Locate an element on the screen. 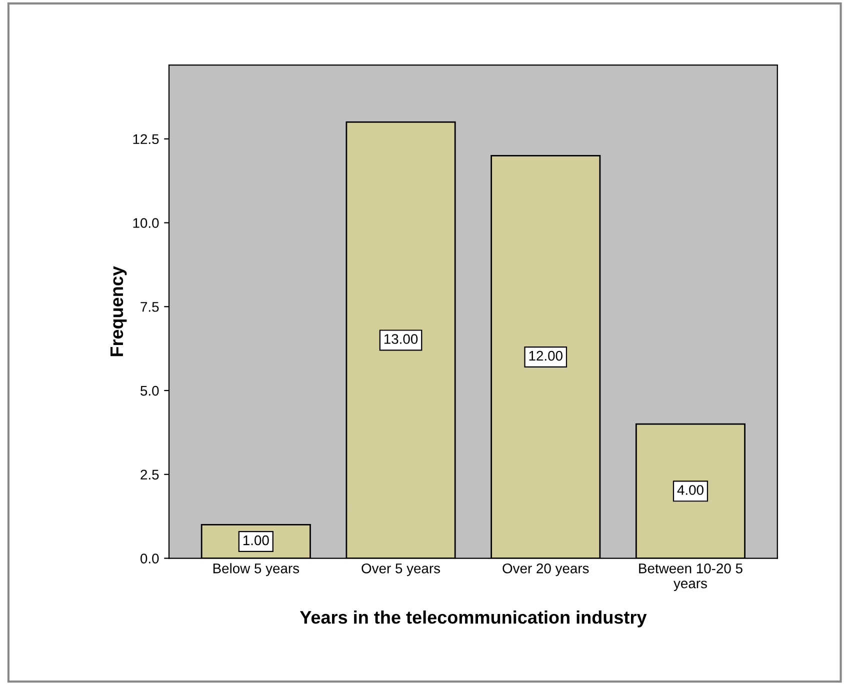 This screenshot has height=685, width=845. y-tick-label: 0.0 is located at coordinates (149, 559).